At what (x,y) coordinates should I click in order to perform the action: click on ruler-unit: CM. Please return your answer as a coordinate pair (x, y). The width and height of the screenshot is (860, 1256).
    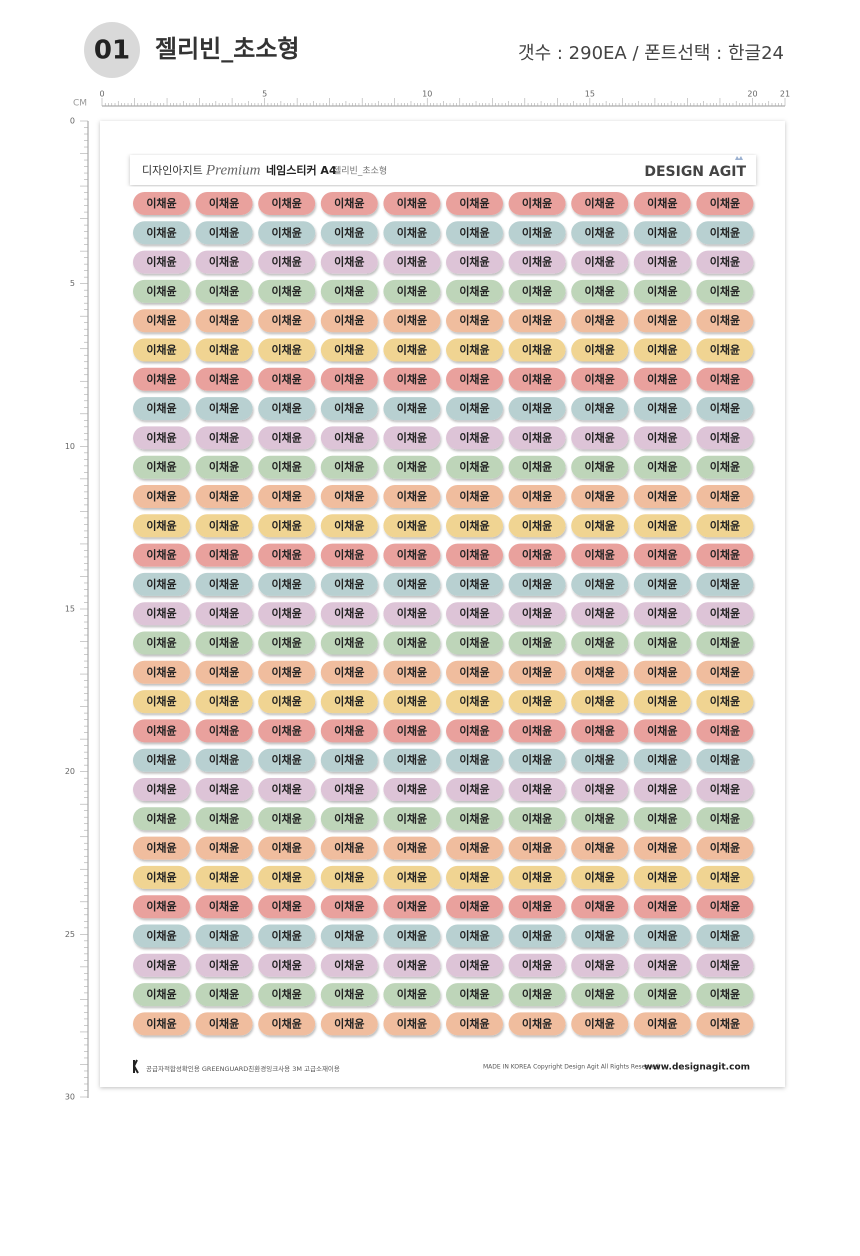
    Looking at the image, I should click on (80, 104).